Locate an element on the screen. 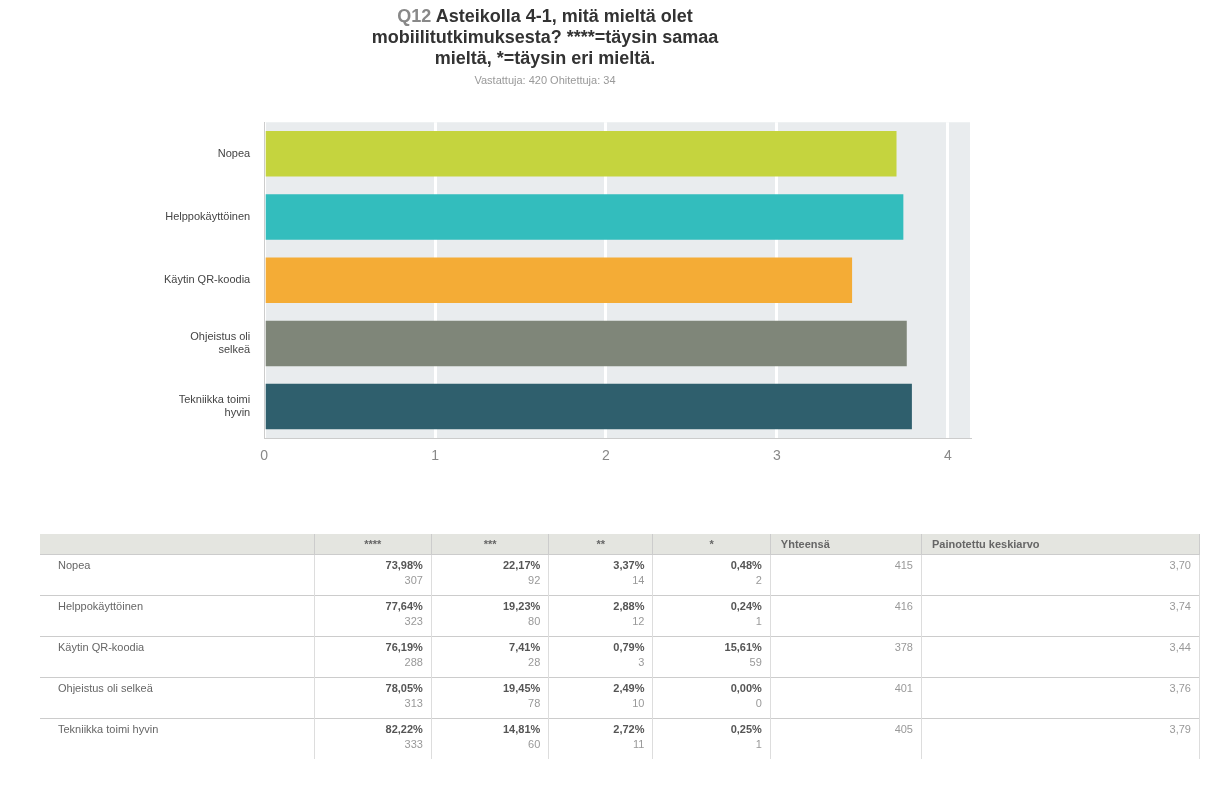 Image resolution: width=1211 pixels, height=787 pixels. y-tick-label: Nopea is located at coordinates (234, 152).